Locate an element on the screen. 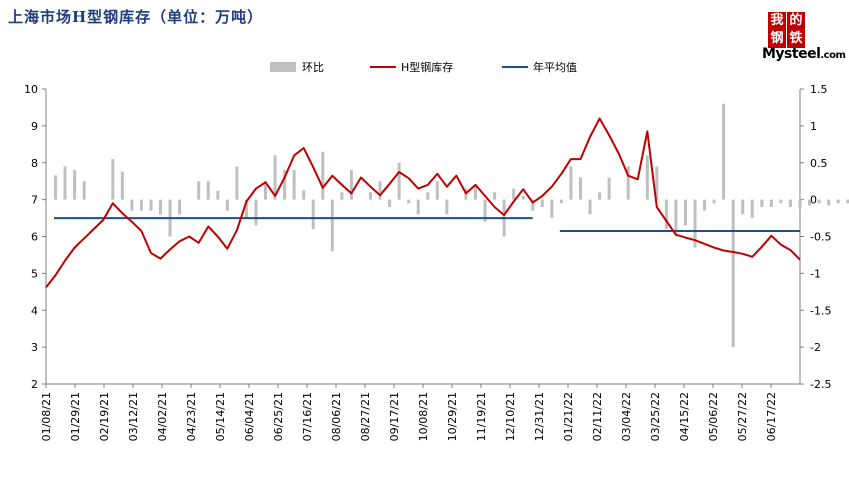  right-tick-label: -1.5 is located at coordinates (820, 310).